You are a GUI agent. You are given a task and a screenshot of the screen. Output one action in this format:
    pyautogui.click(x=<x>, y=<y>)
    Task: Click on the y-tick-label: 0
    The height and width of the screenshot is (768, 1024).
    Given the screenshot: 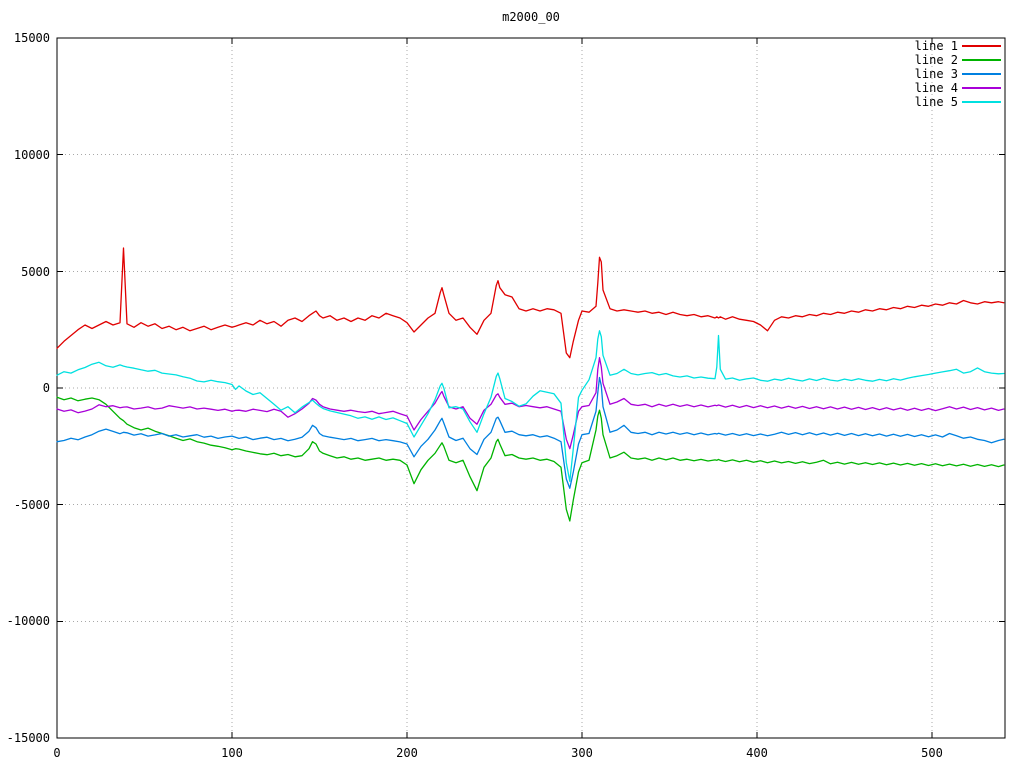 What is the action you would take?
    pyautogui.click(x=46, y=388)
    